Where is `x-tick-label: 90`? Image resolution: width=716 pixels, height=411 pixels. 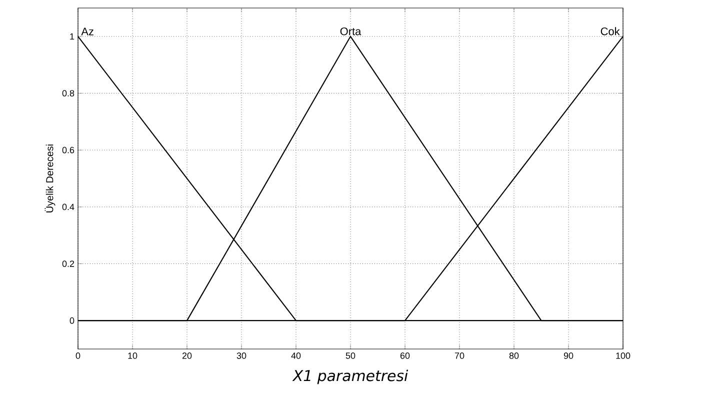
x-tick-label: 90 is located at coordinates (569, 355).